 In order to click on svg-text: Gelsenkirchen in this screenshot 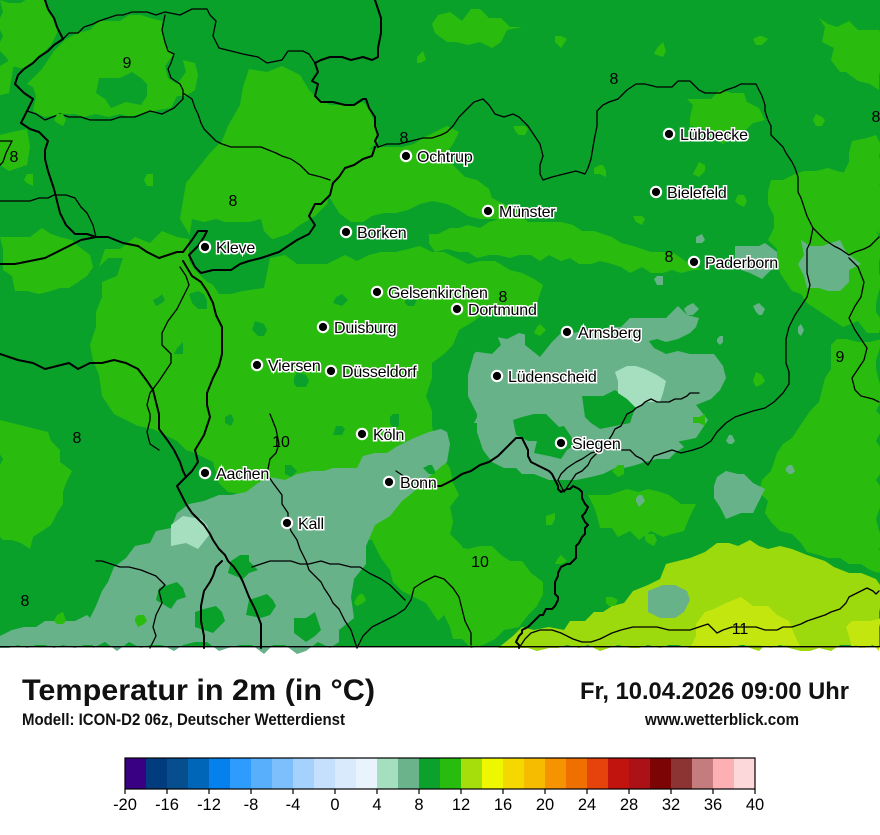, I will do `click(438, 293)`.